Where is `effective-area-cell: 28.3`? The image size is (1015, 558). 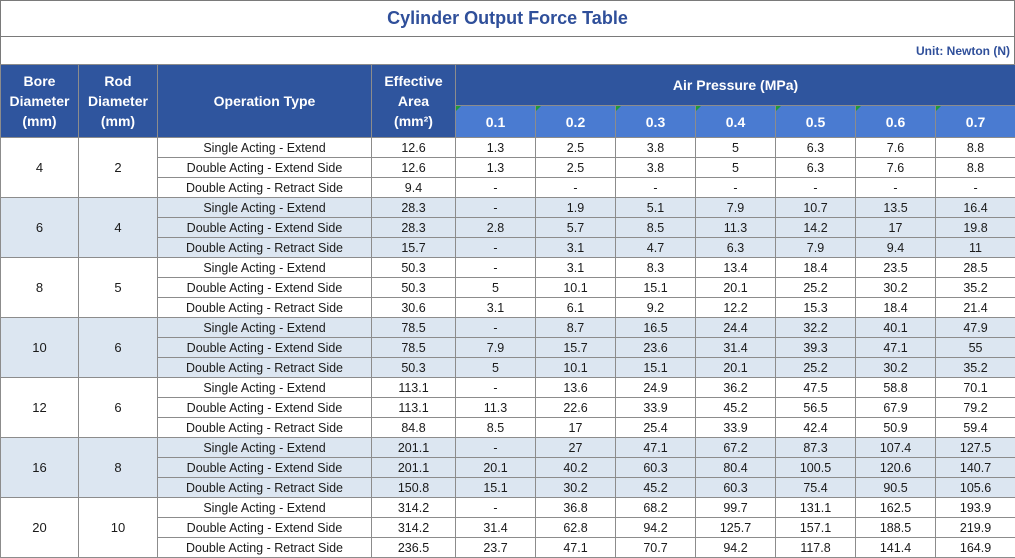 effective-area-cell: 28.3 is located at coordinates (414, 208).